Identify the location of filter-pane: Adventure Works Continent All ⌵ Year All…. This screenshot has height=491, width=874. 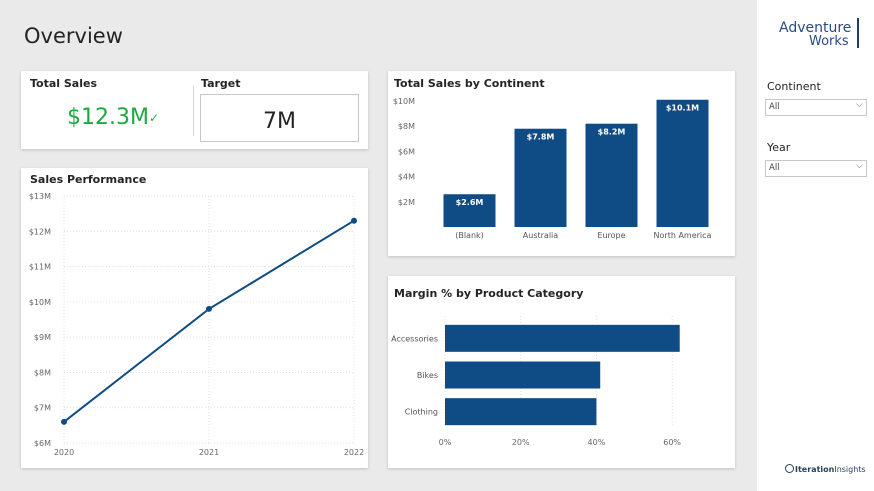
(815, 245).